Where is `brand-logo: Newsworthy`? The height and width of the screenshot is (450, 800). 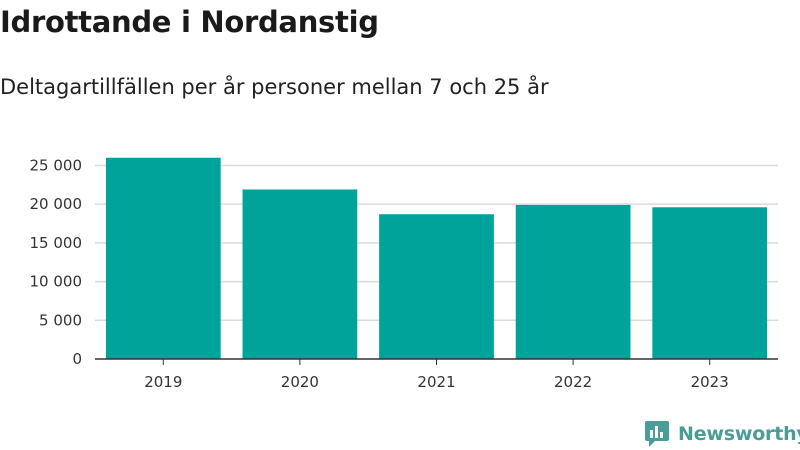 brand-logo: Newsworthy is located at coordinates (722, 434).